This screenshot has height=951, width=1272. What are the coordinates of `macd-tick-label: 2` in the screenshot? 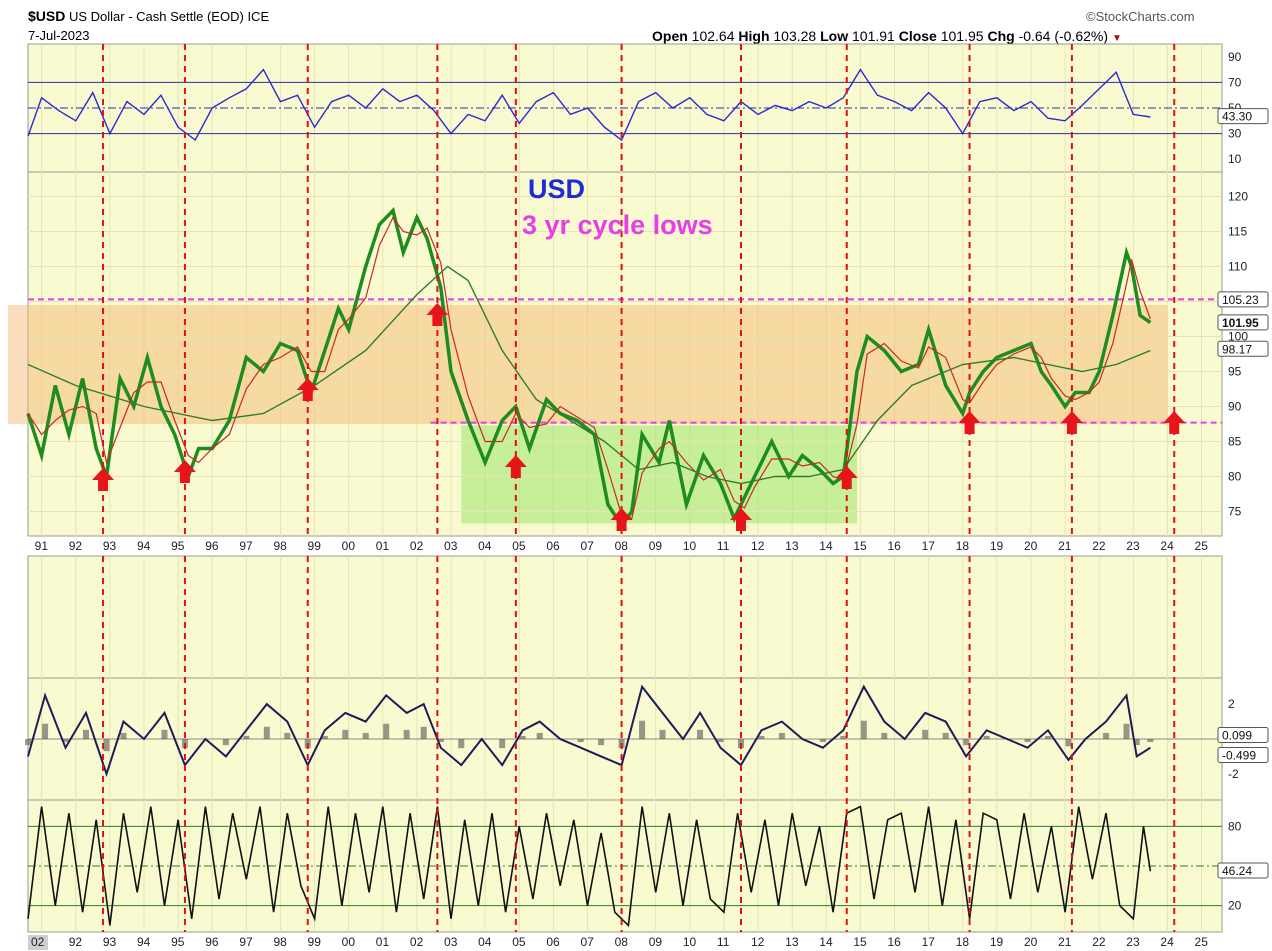 It's located at (1231, 704).